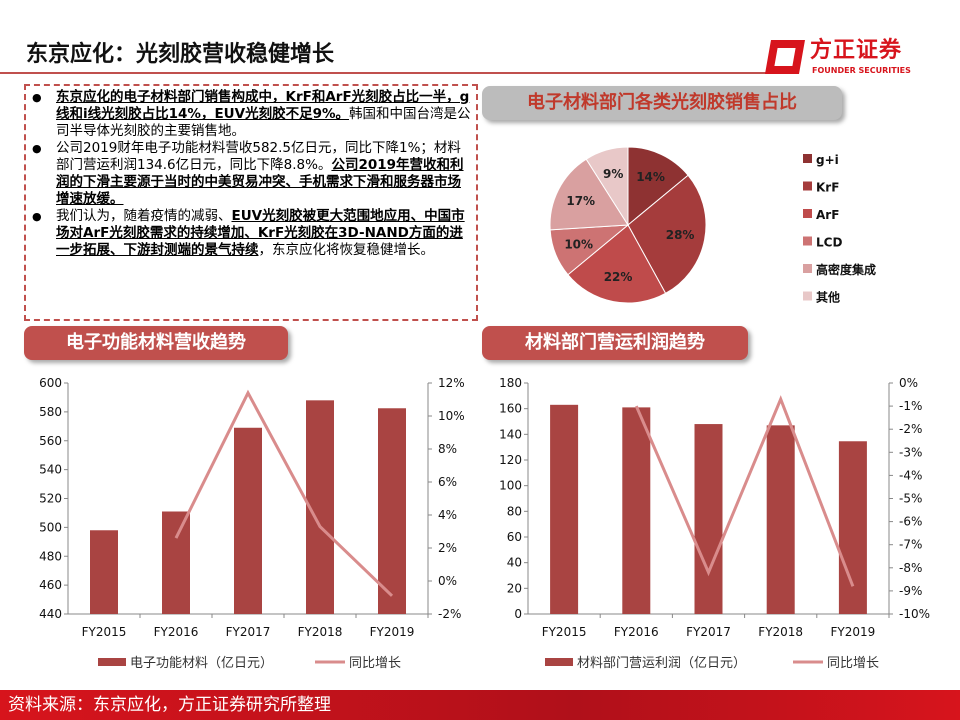 This screenshot has height=720, width=960. What do you see at coordinates (910, 522) in the screenshot?
I see `y2-tick-label: -6%` at bounding box center [910, 522].